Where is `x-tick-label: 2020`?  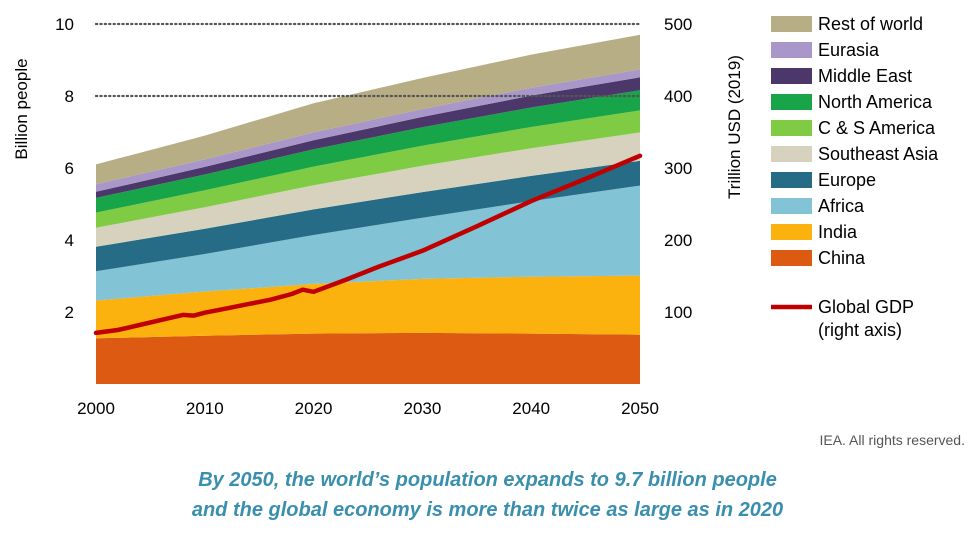 x-tick-label: 2020 is located at coordinates (314, 408).